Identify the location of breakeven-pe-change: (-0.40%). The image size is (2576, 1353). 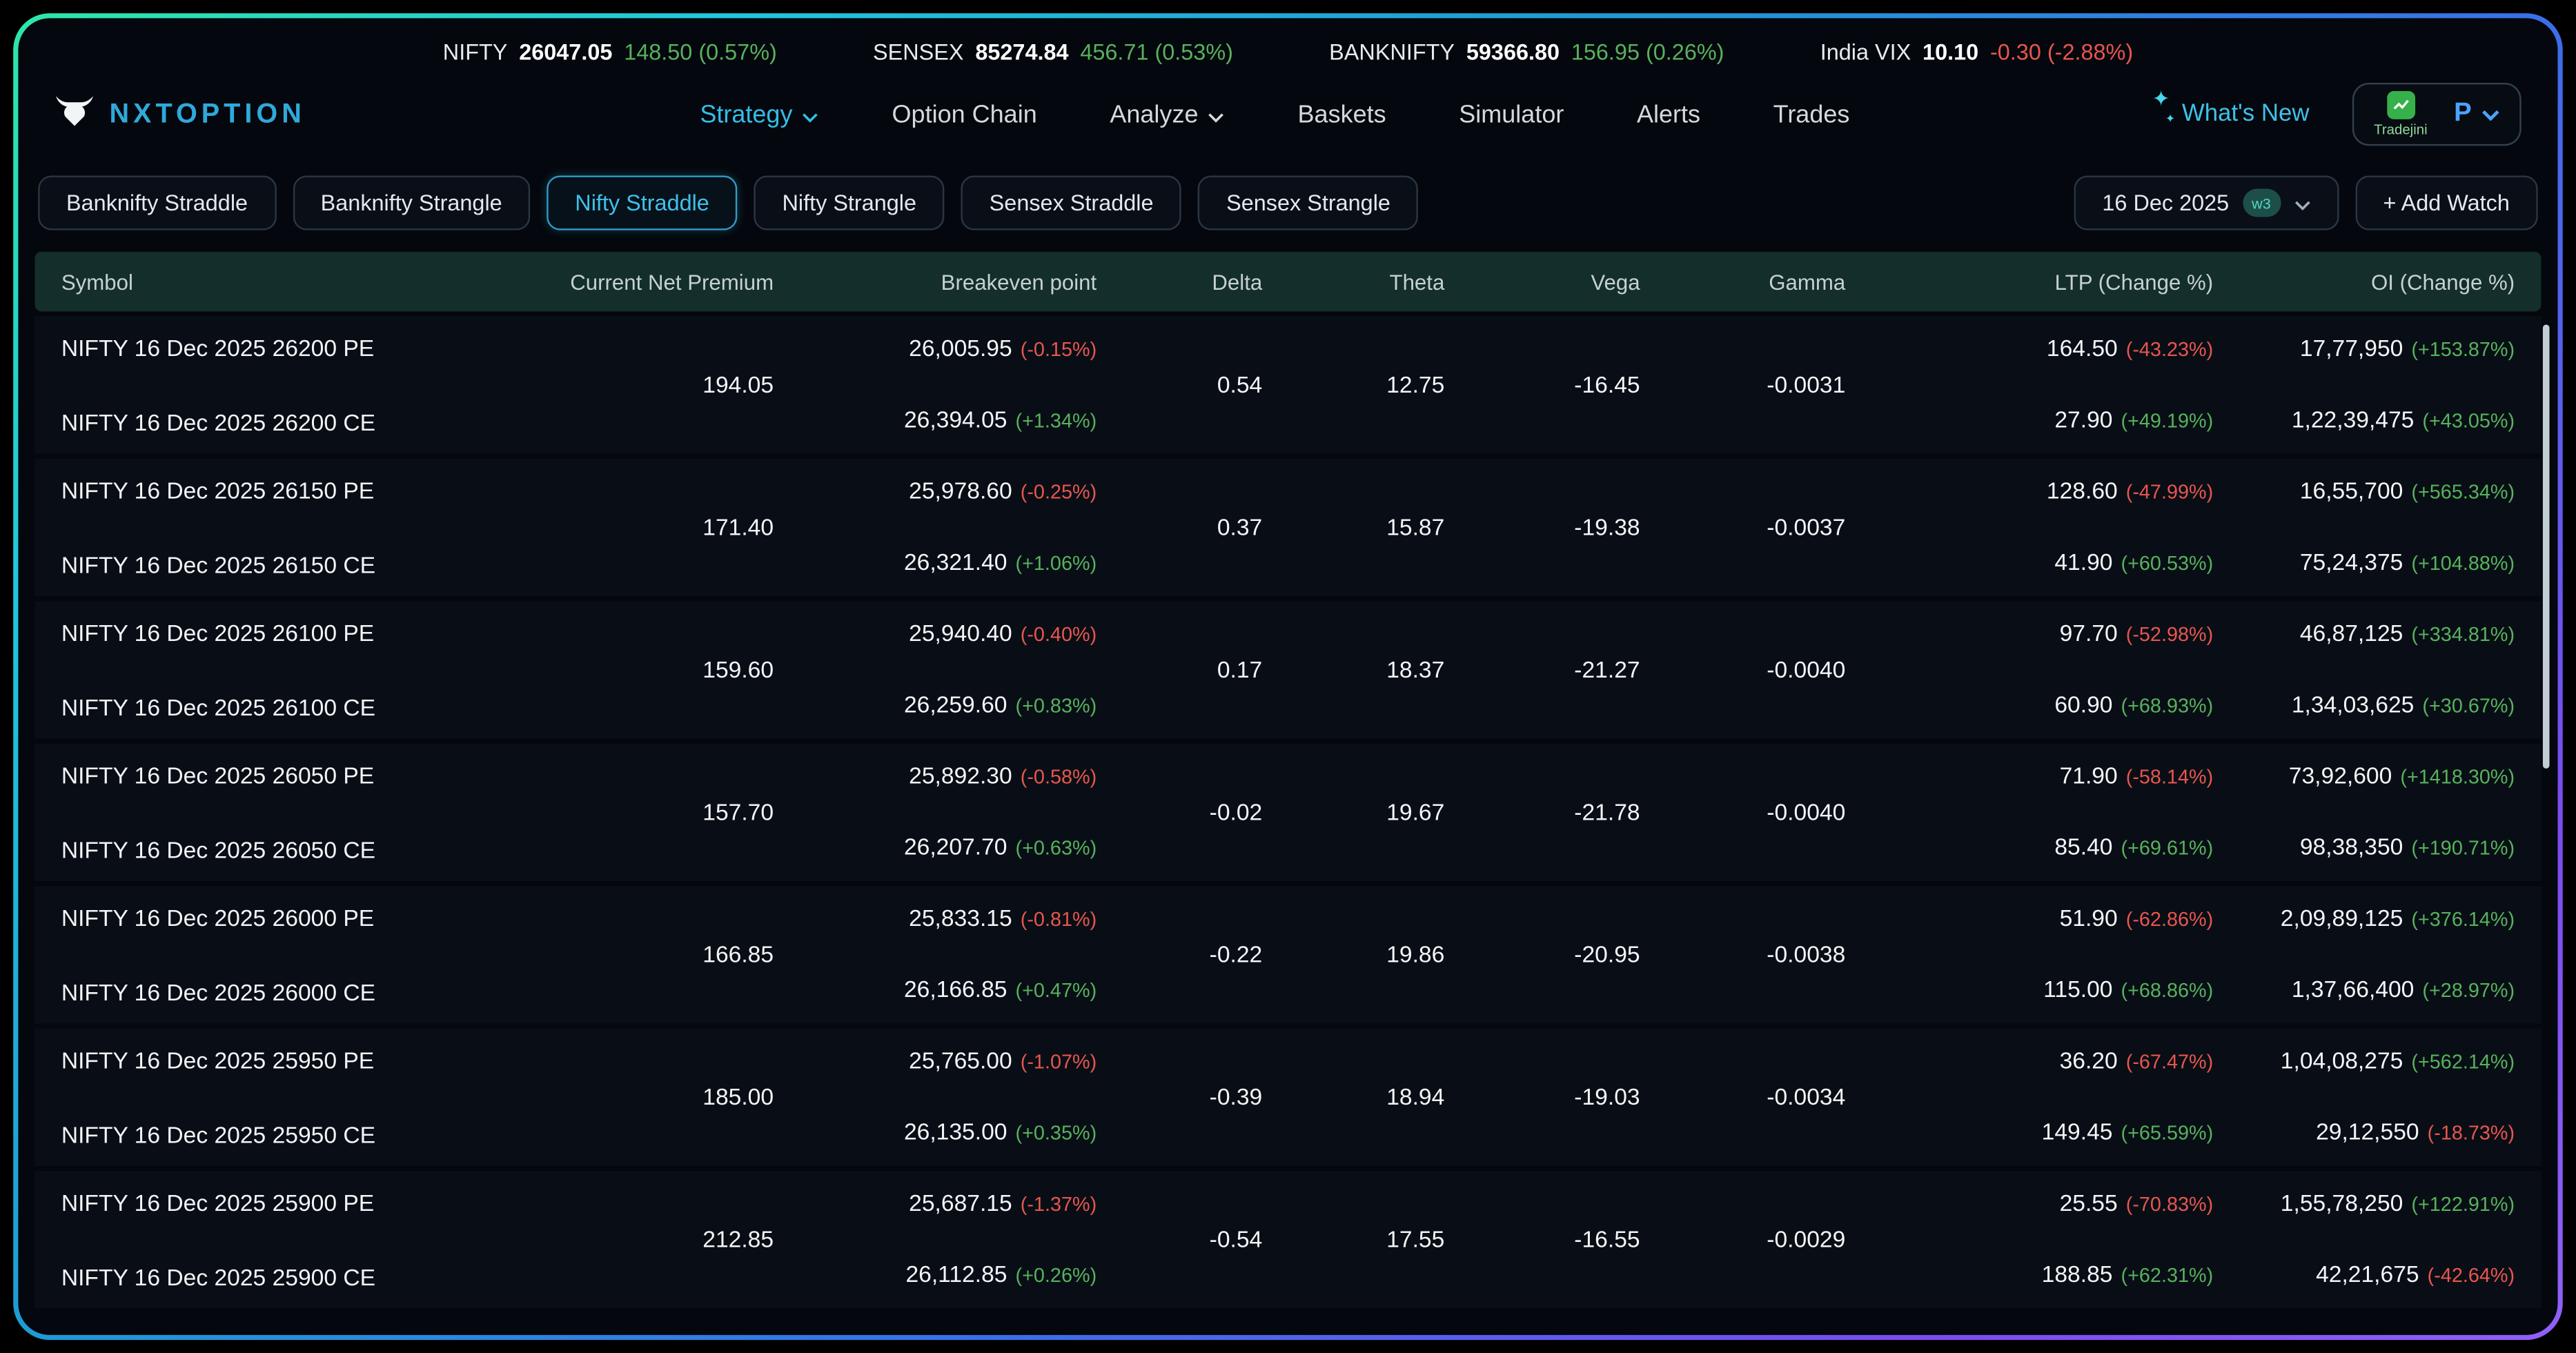
(1058, 634).